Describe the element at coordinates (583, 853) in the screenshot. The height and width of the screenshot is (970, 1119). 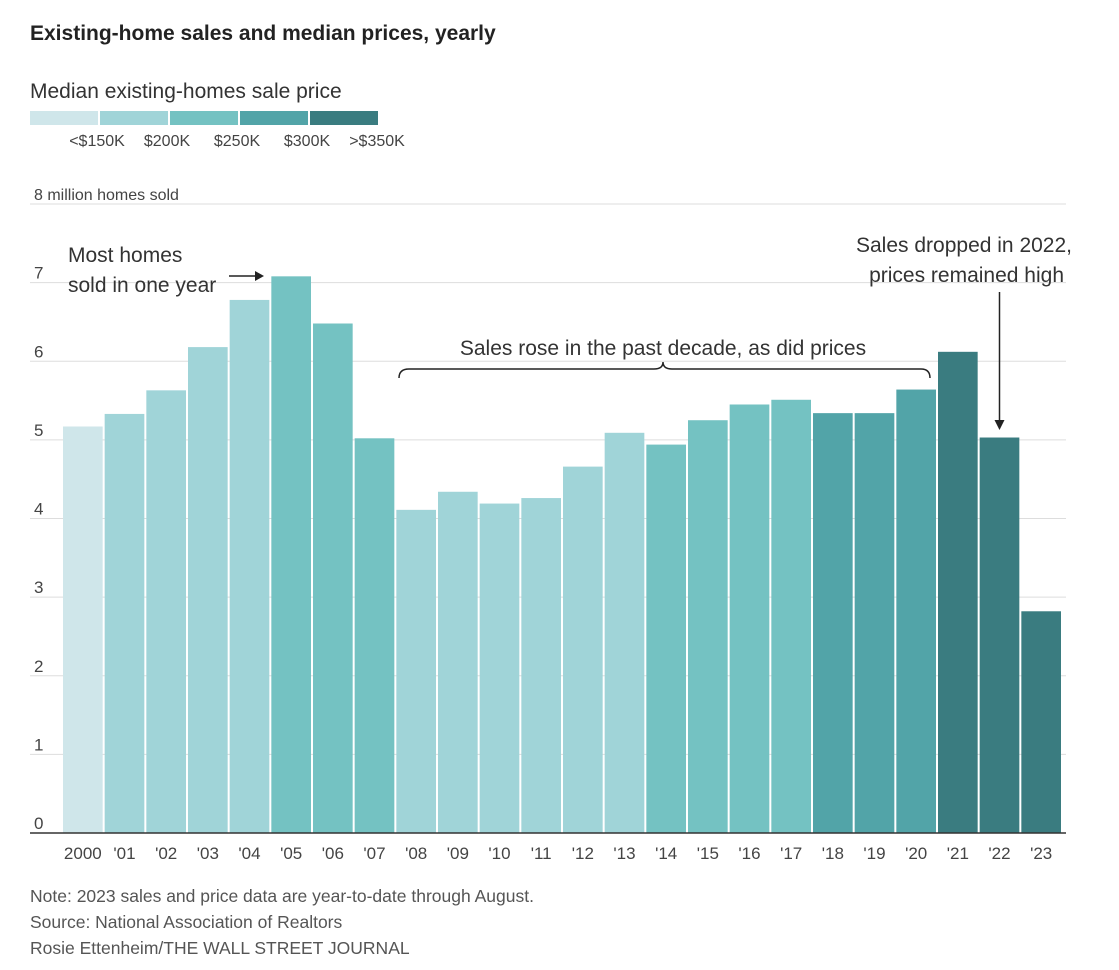
I see `x-tick-label: '12` at that location.